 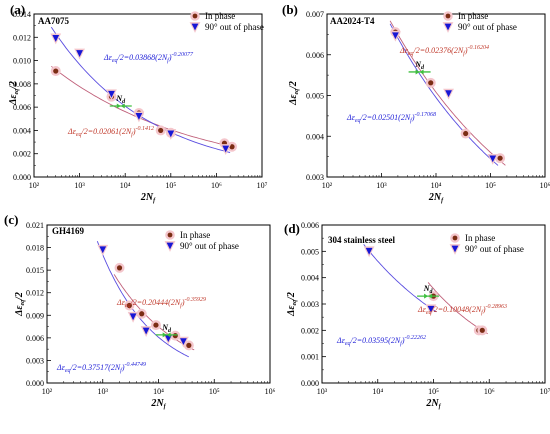 I want to click on material-label: AA7075, so click(x=53, y=21).